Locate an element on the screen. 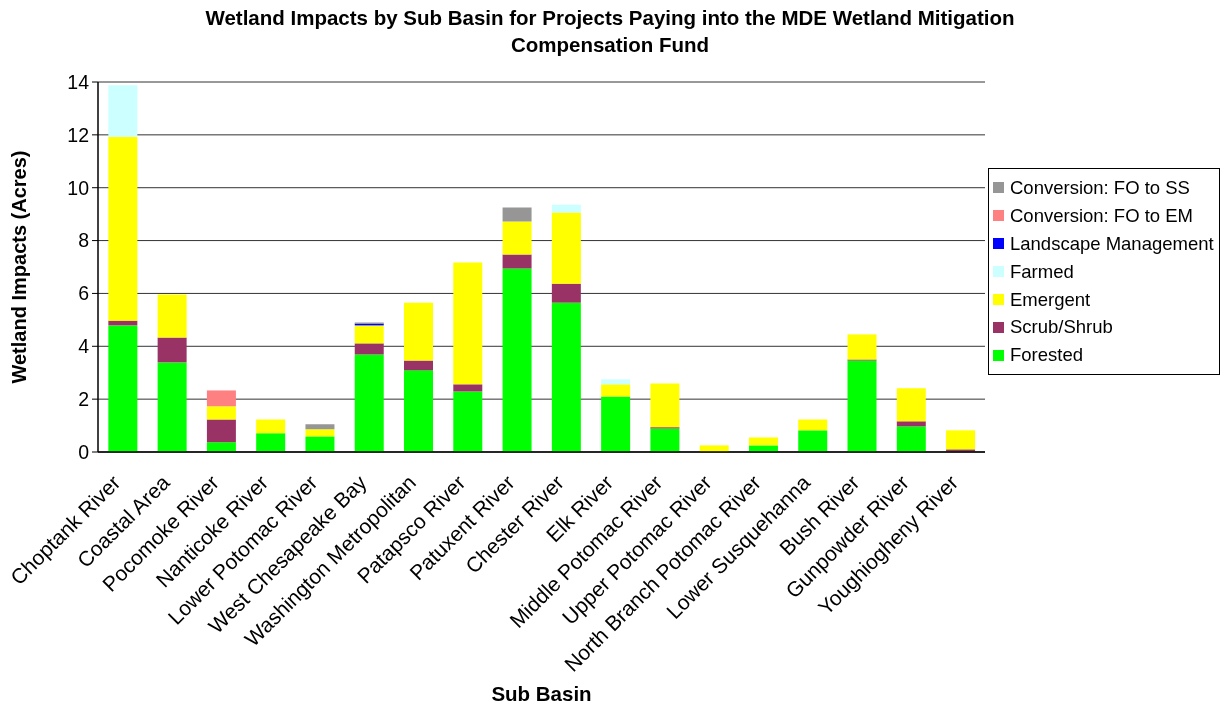 Image resolution: width=1225 pixels, height=711 pixels. legend-label: Conversion: FO to SS is located at coordinates (1100, 187).